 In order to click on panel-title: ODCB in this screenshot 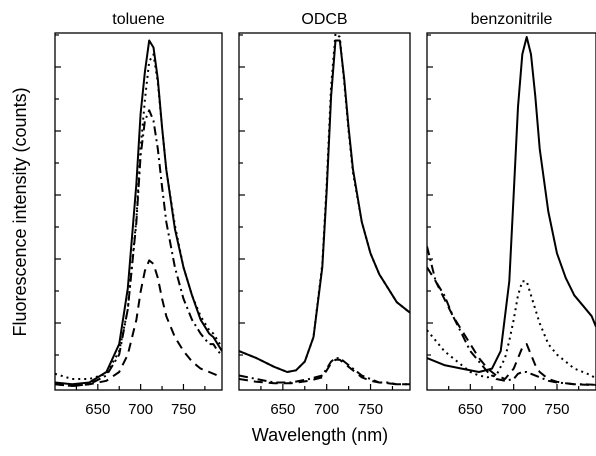, I will do `click(324, 19)`.